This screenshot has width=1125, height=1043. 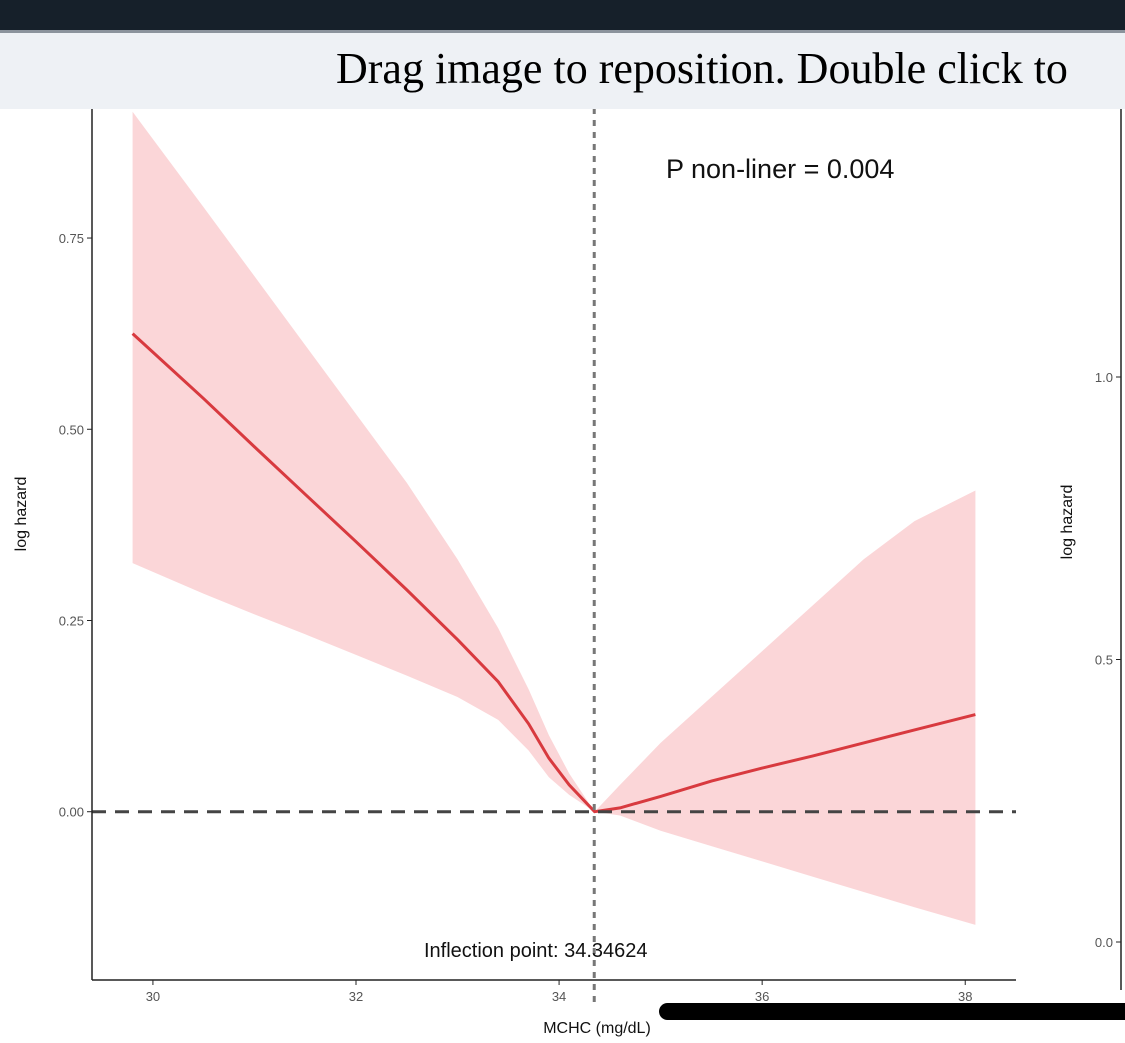 What do you see at coordinates (71, 429) in the screenshot?
I see `y-tick-label: 0.50` at bounding box center [71, 429].